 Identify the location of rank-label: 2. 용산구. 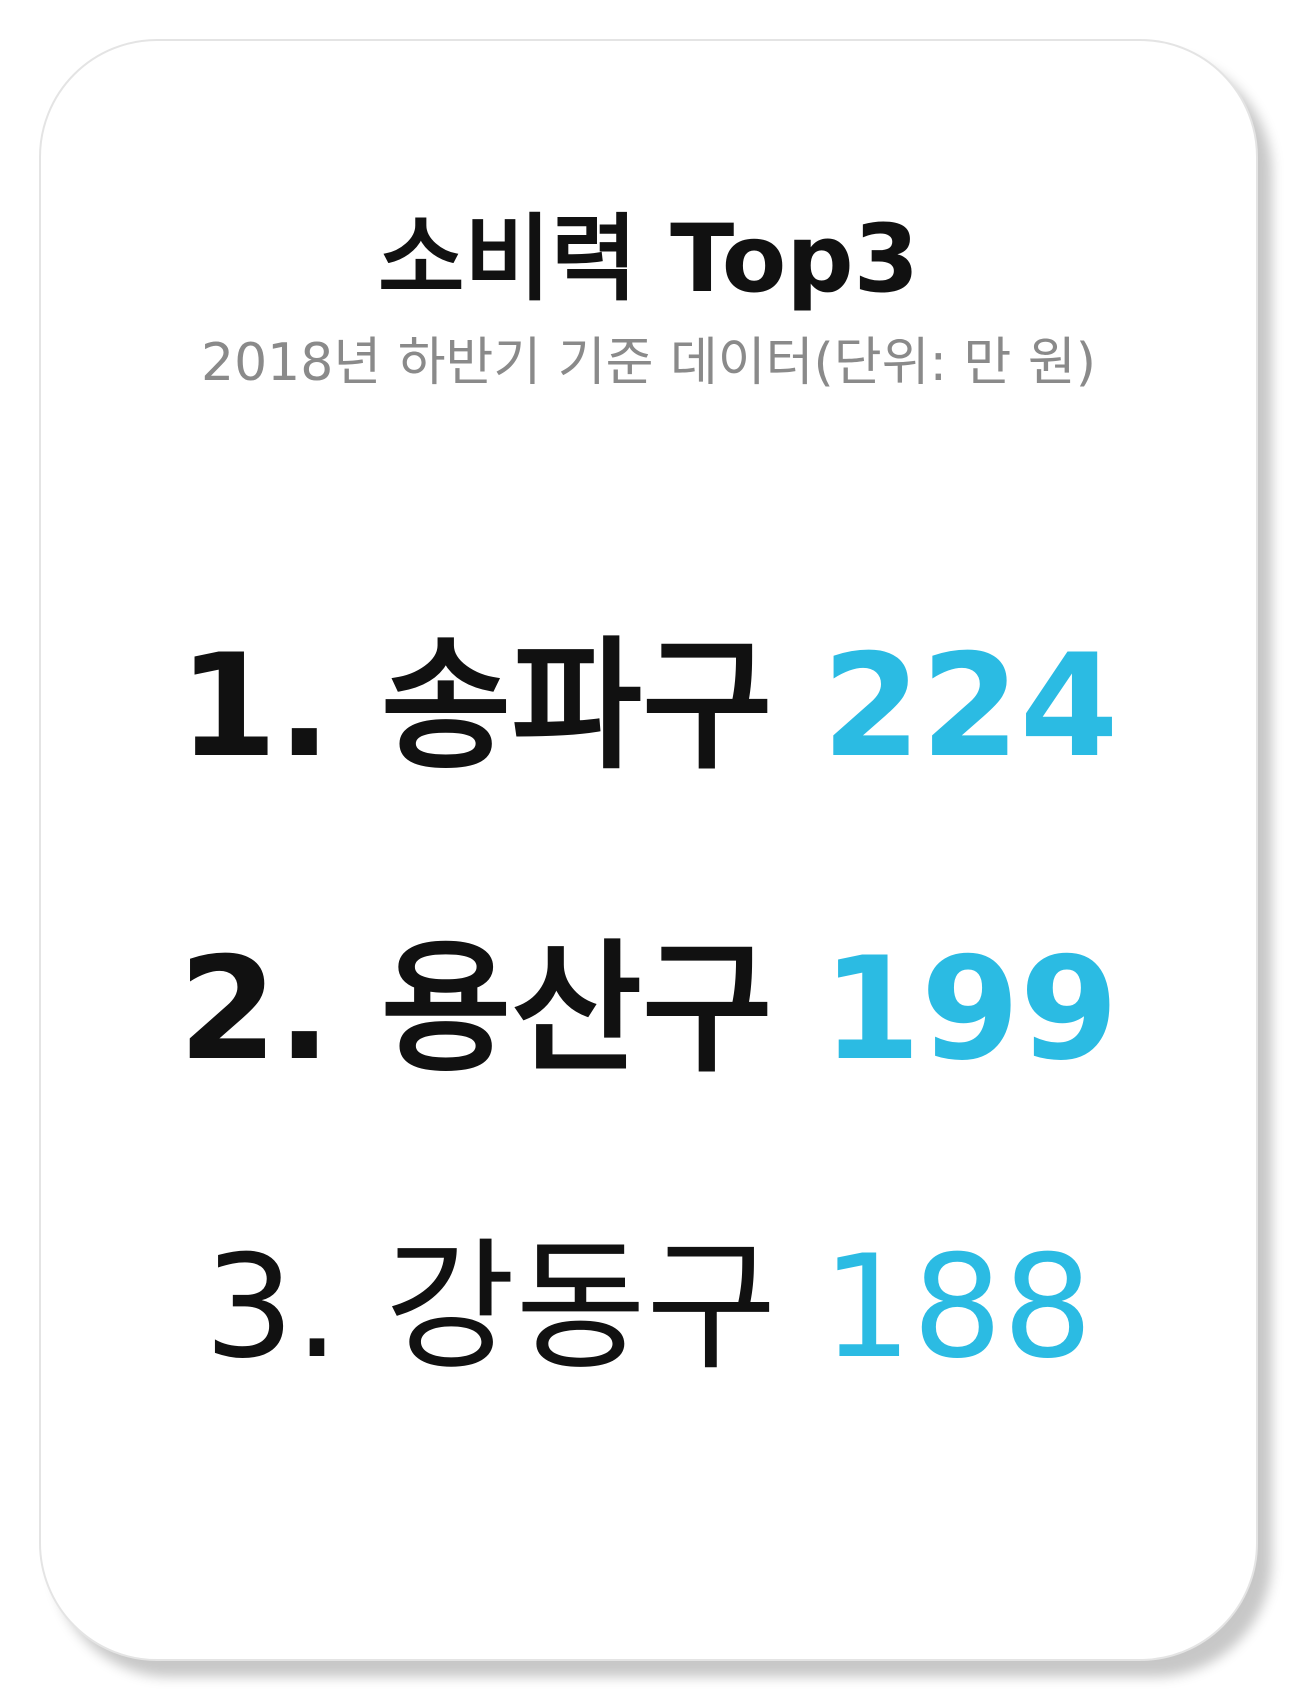
(475, 1009).